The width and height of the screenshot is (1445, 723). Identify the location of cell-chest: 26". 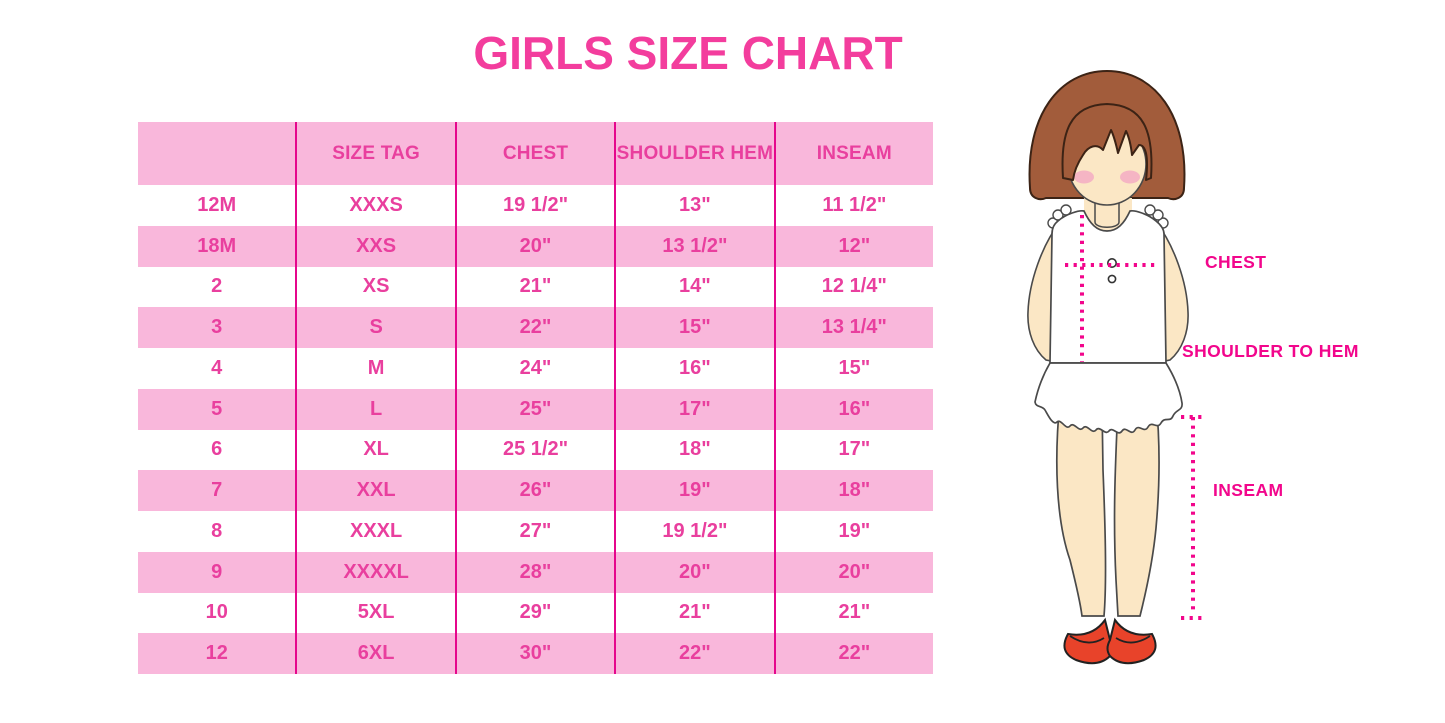
(534, 490).